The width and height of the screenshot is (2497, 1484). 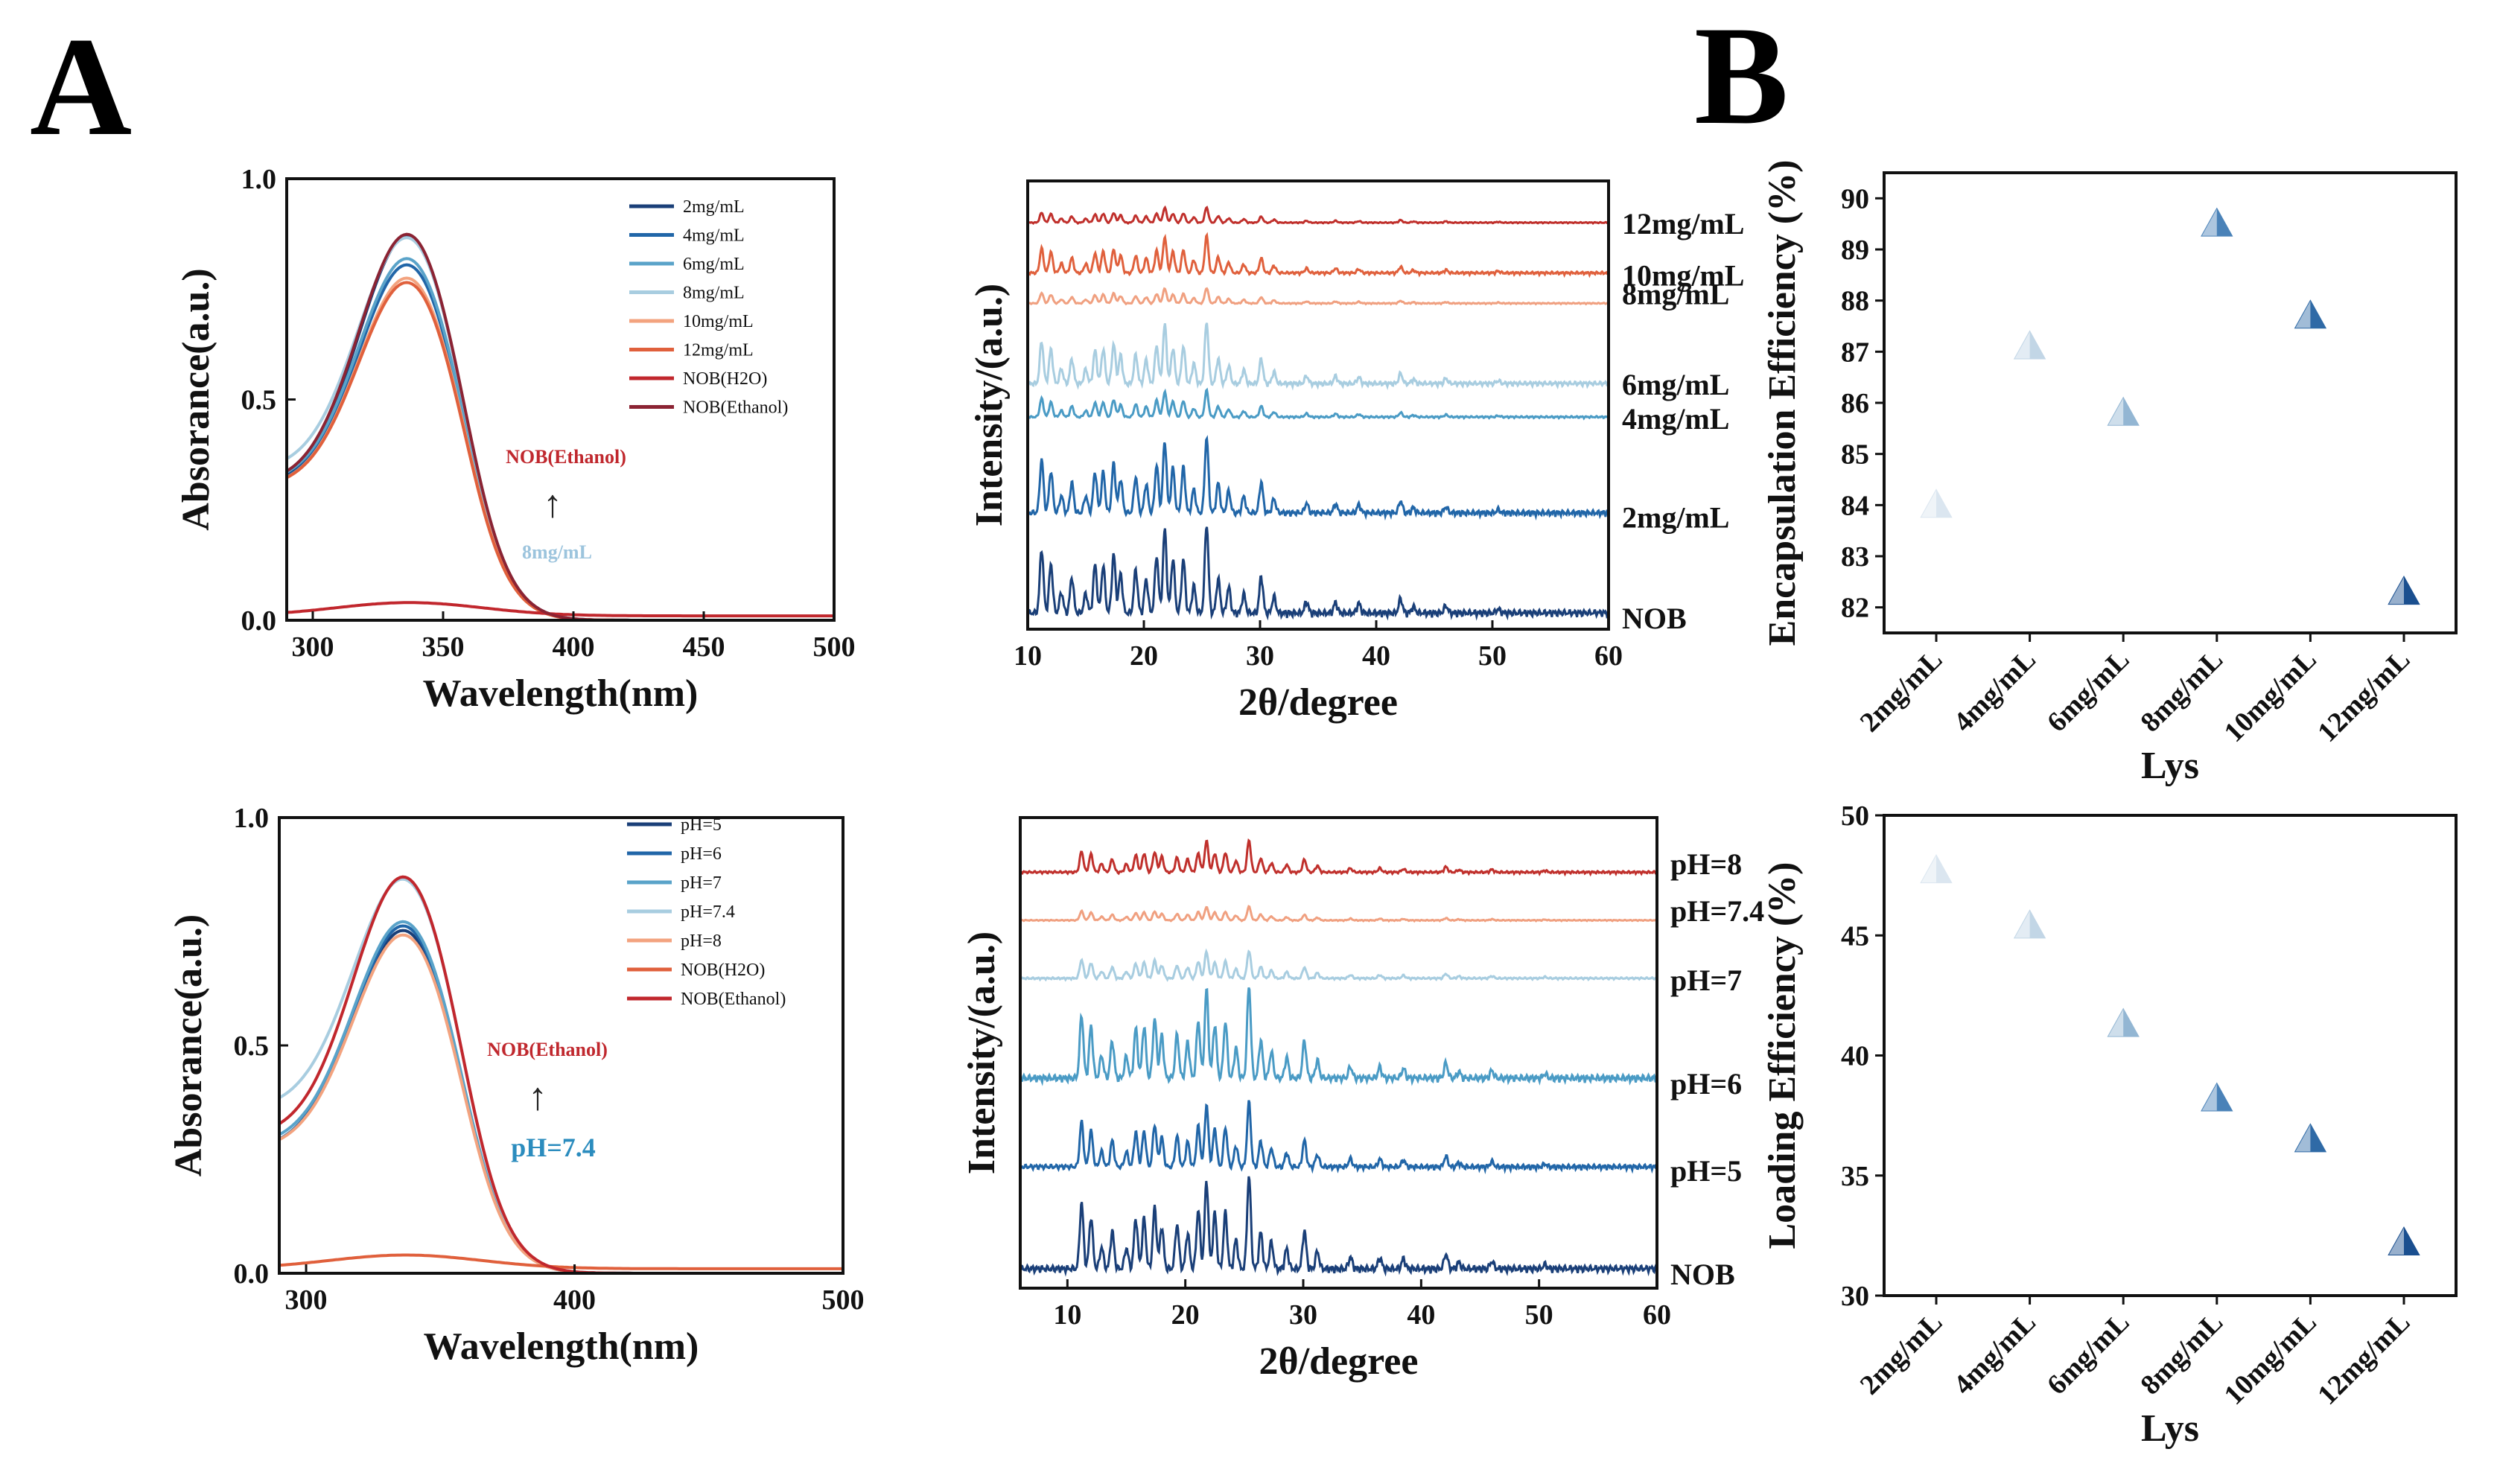 What do you see at coordinates (1683, 275) in the screenshot?
I see `trace-label-10mg-ml: 10mg/mL` at bounding box center [1683, 275].